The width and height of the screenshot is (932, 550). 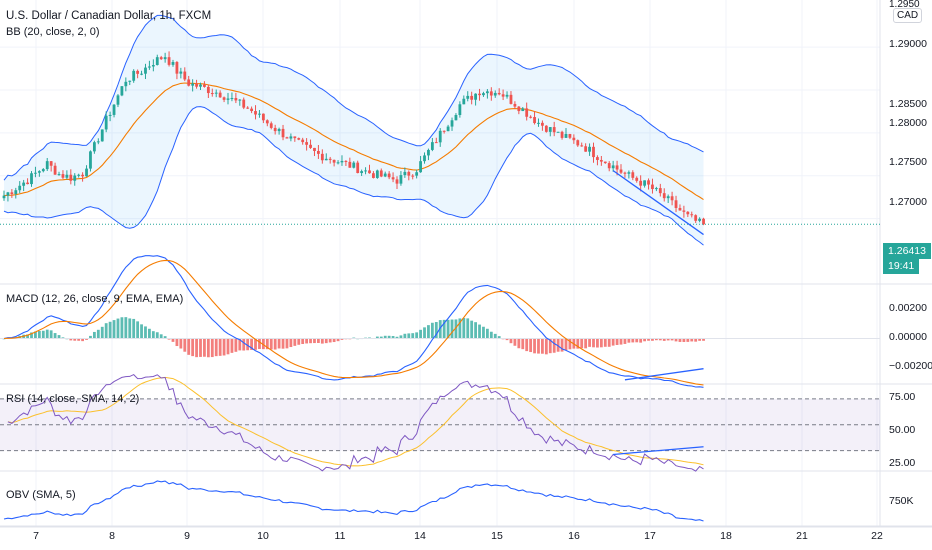 I want to click on macd-indicator-label: MACD (12, 26, close, 9, EMA, EMA), so click(x=95, y=299).